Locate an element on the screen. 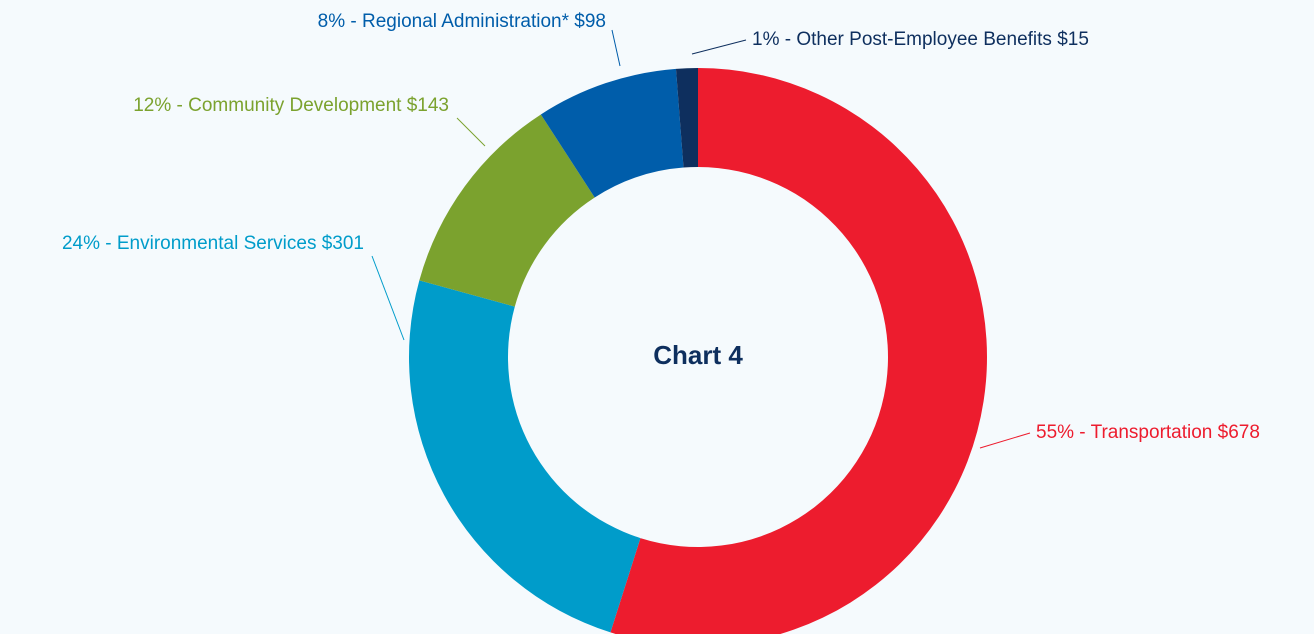 The height and width of the screenshot is (634, 1314). slice-label: 55% - Transportation $678 is located at coordinates (1148, 432).